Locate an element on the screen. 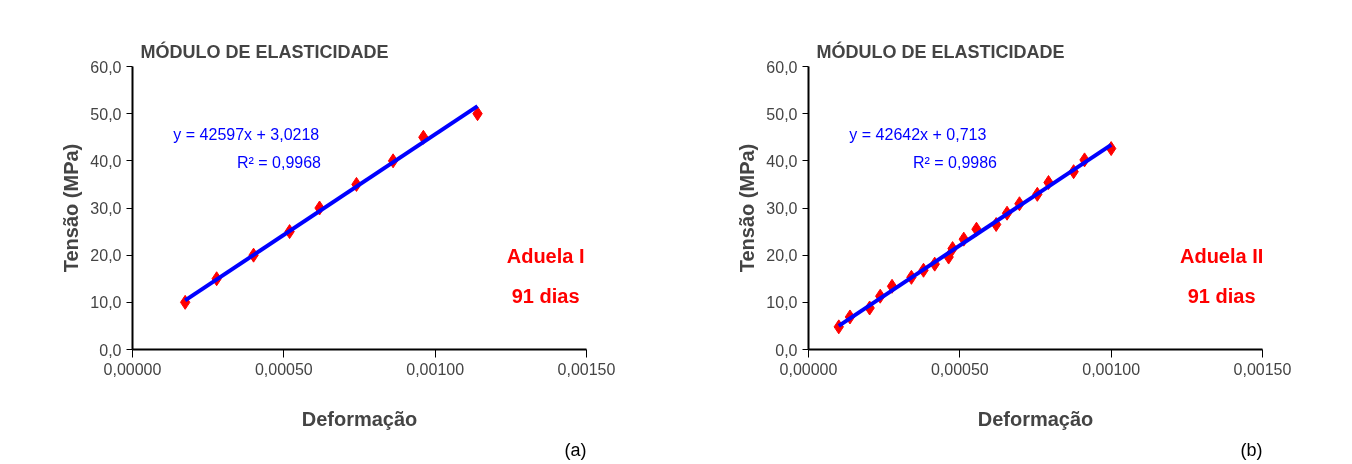 This screenshot has width=1352, height=464. annotation: R² = 0,9968 is located at coordinates (279, 163).